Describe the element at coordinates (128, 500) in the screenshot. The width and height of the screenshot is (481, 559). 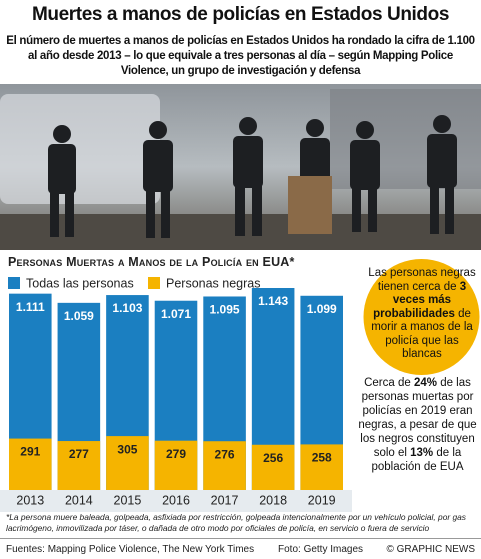
I see `x-tick-label: 2015` at that location.